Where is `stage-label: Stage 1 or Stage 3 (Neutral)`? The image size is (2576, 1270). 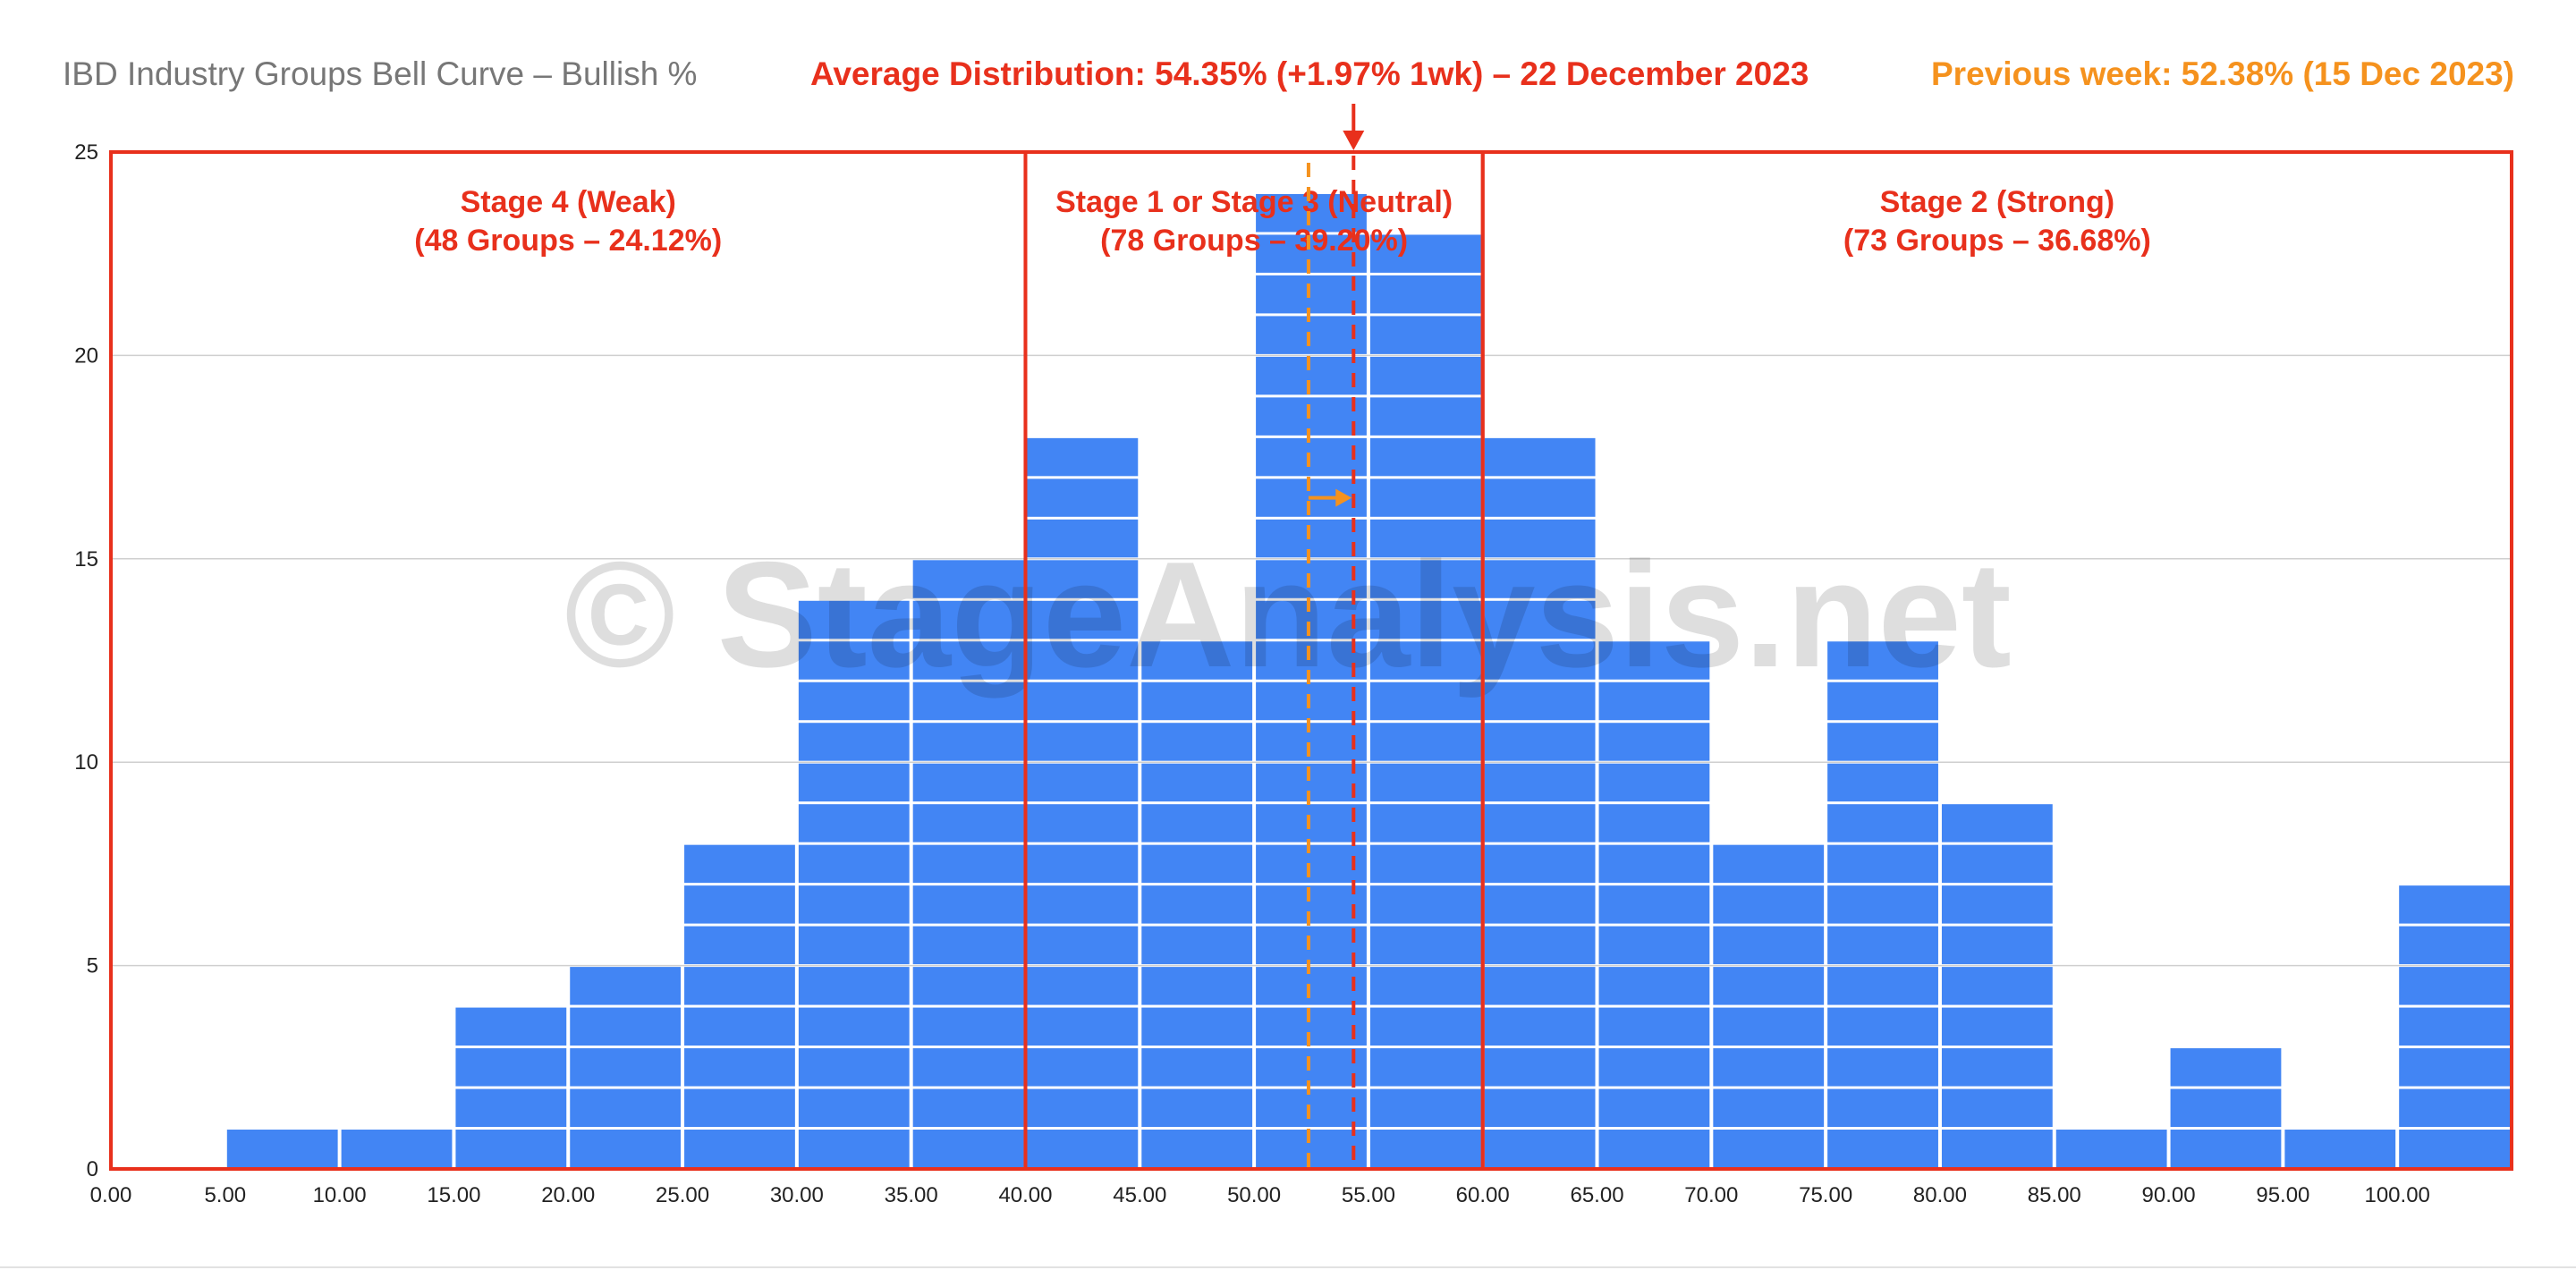 stage-label: Stage 1 or Stage 3 (Neutral) is located at coordinates (1254, 202).